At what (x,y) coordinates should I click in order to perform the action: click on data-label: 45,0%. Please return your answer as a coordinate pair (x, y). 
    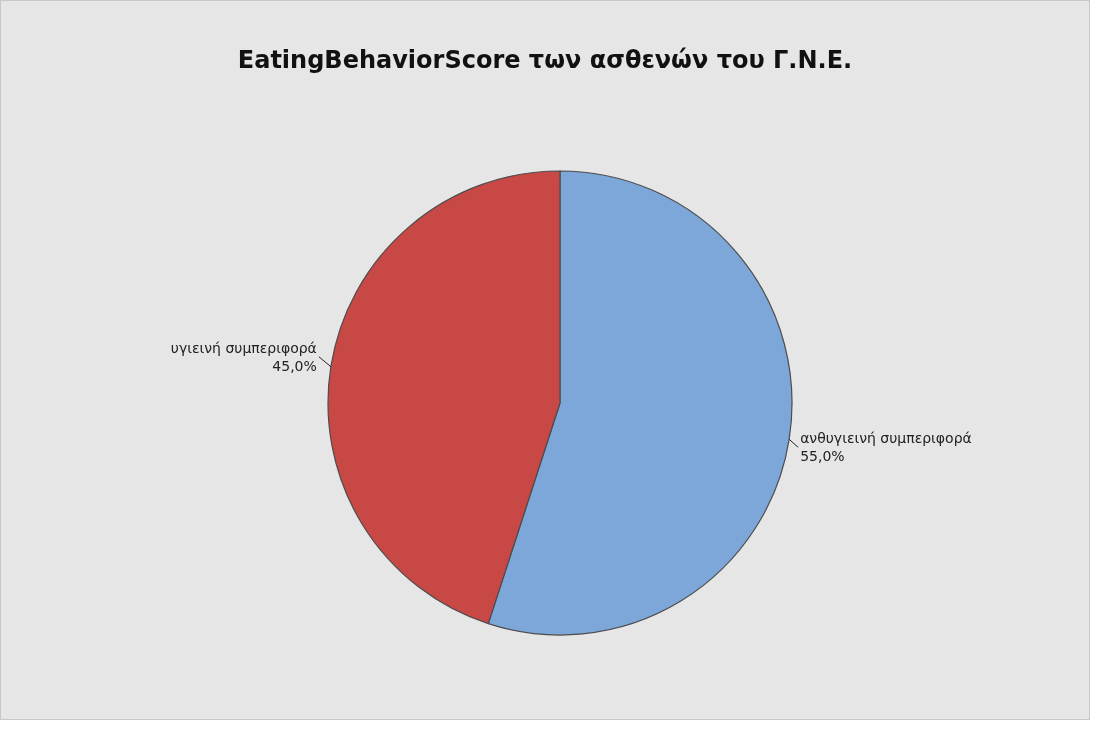
    Looking at the image, I should click on (294, 365).